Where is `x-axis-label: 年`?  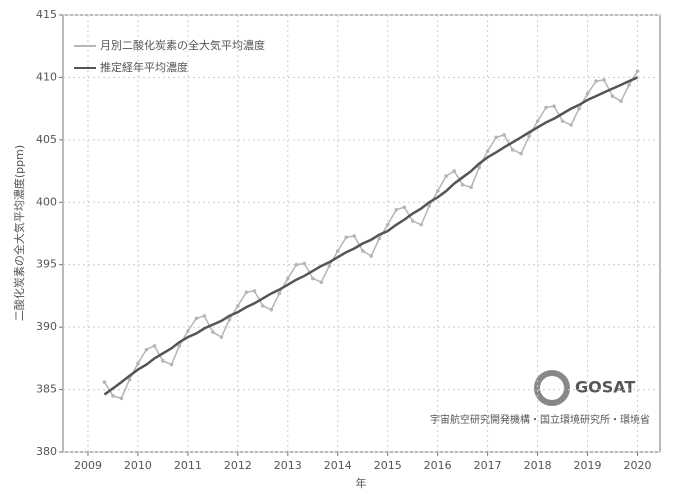
x-axis-label: 年 is located at coordinates (361, 483).